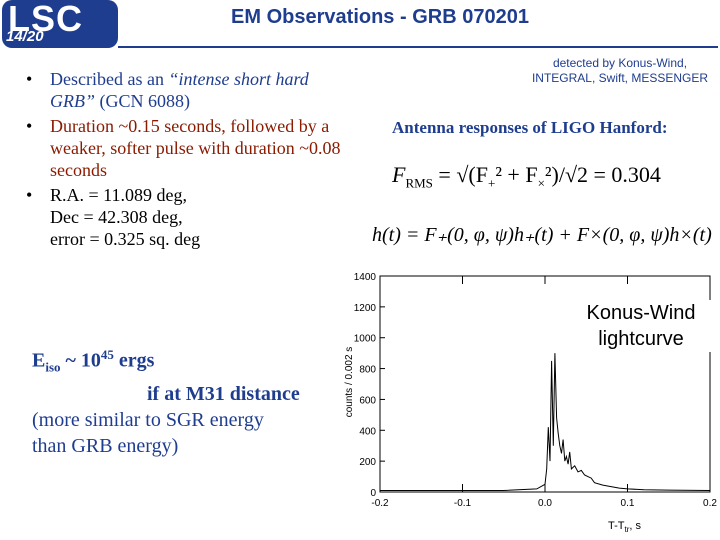 This screenshot has width=720, height=540. What do you see at coordinates (365, 308) in the screenshot?
I see `y-tick-label: 1200` at bounding box center [365, 308].